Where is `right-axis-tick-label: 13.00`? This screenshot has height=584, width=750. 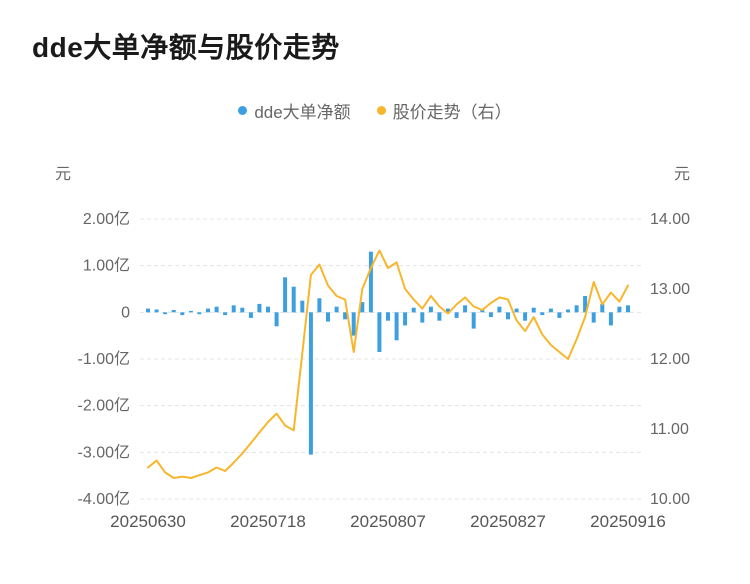 right-axis-tick-label: 13.00 is located at coordinates (670, 289).